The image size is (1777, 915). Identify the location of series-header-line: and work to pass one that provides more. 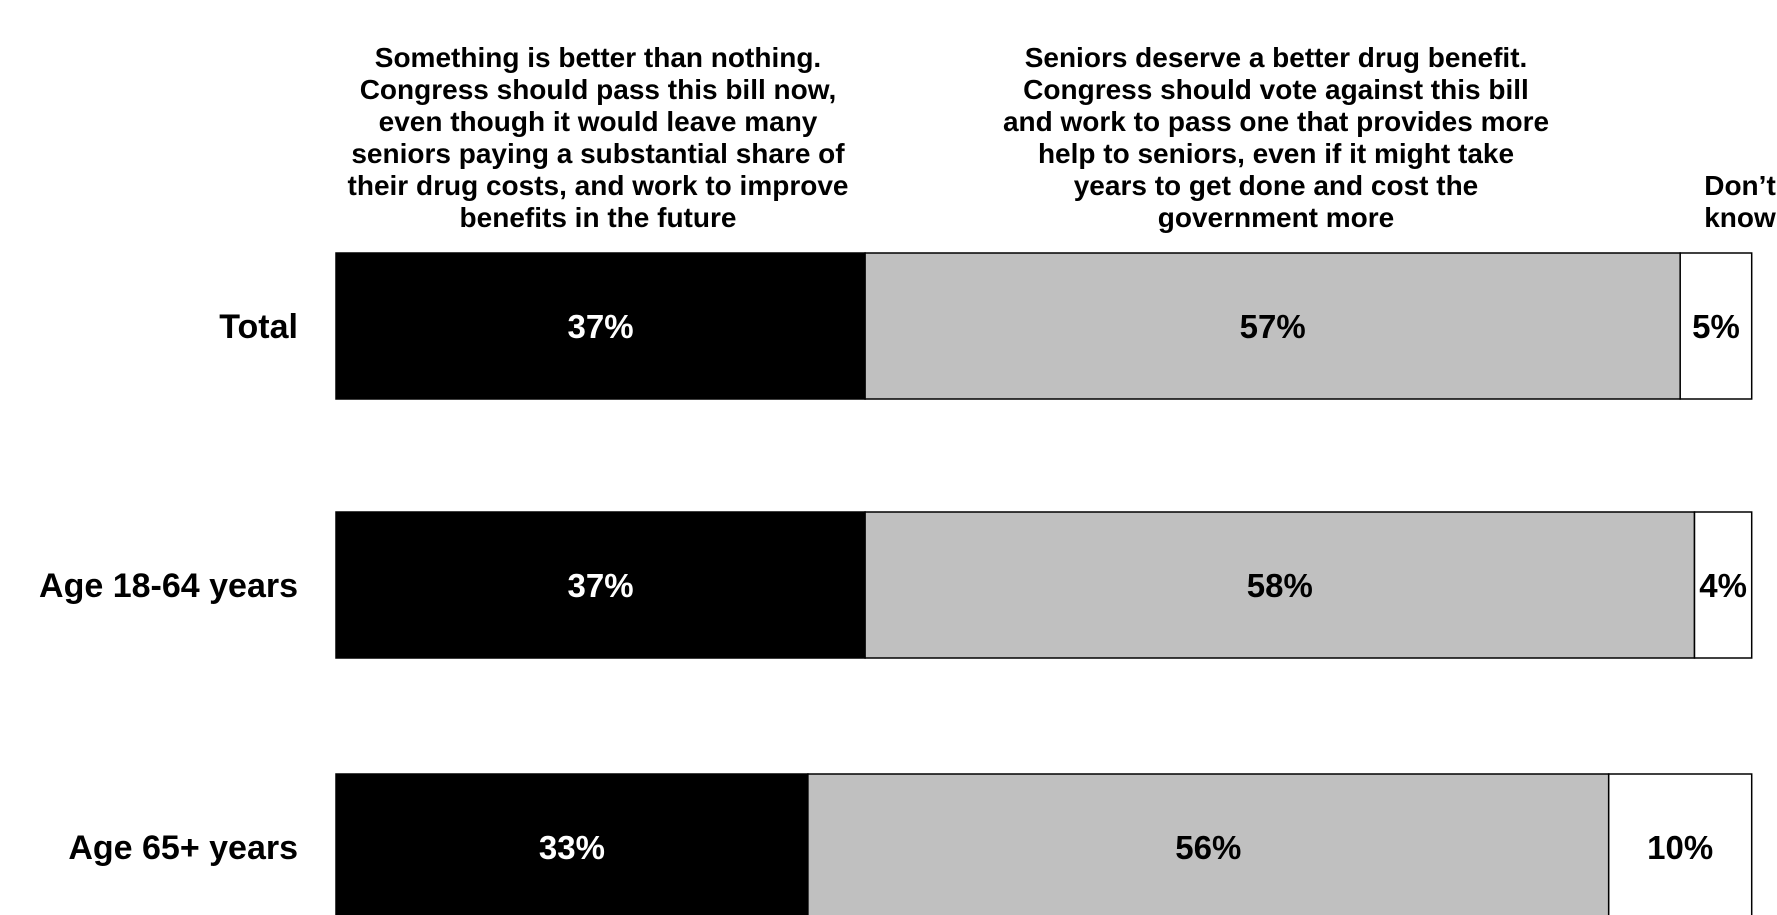
(1276, 121).